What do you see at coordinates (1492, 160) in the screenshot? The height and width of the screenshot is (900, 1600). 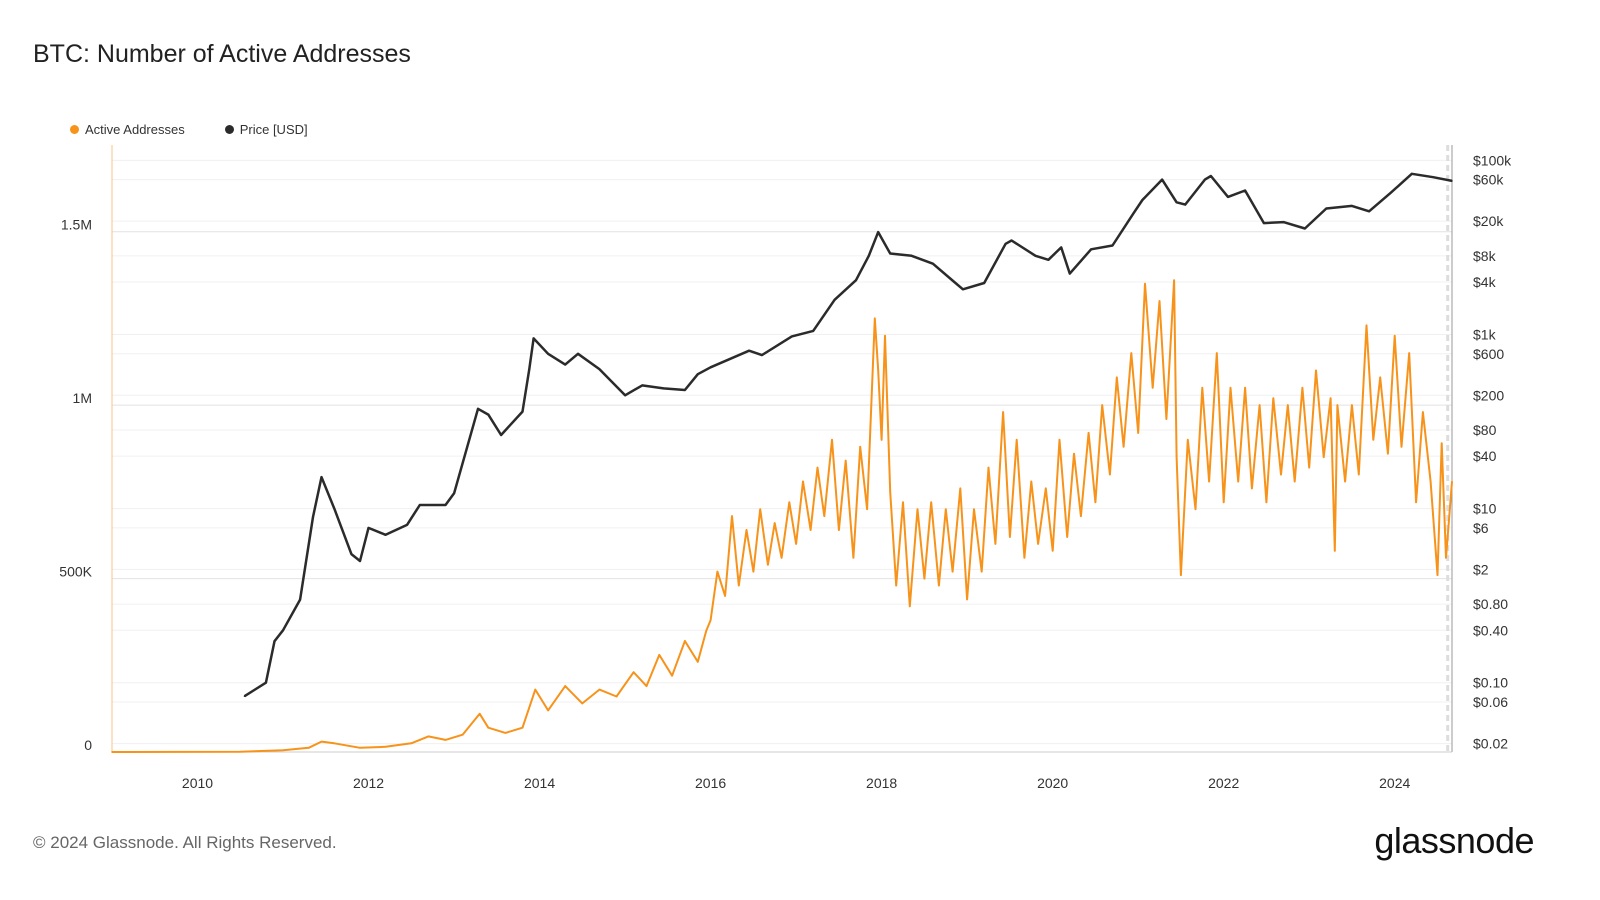 I see `right-tick-label: $100k` at bounding box center [1492, 160].